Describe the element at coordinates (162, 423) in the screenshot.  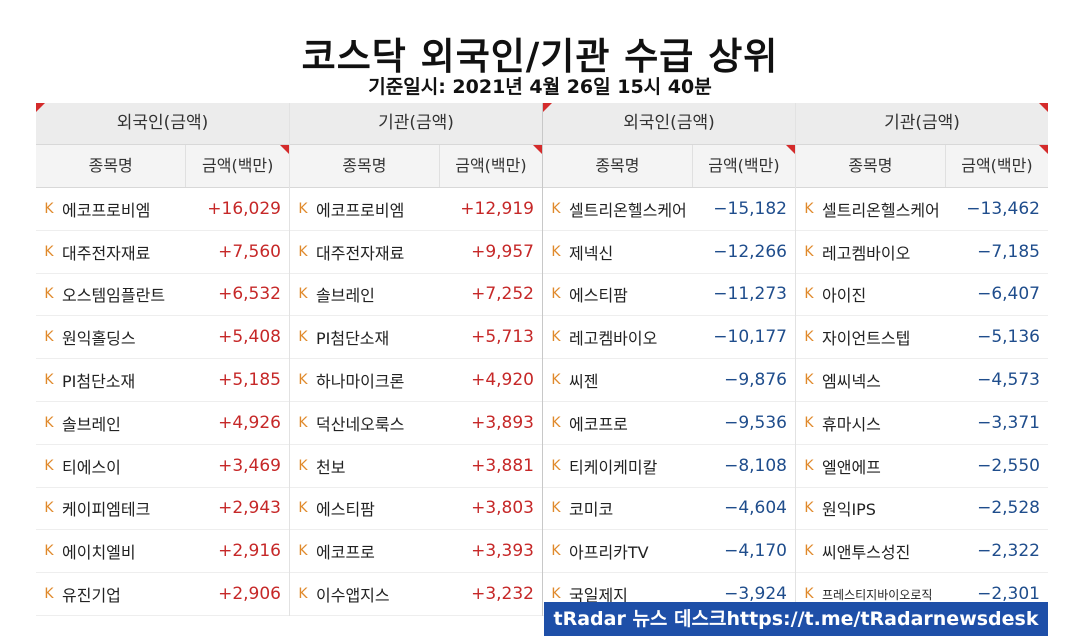
I see `table-row: K 솔브레인 +4,926` at that location.